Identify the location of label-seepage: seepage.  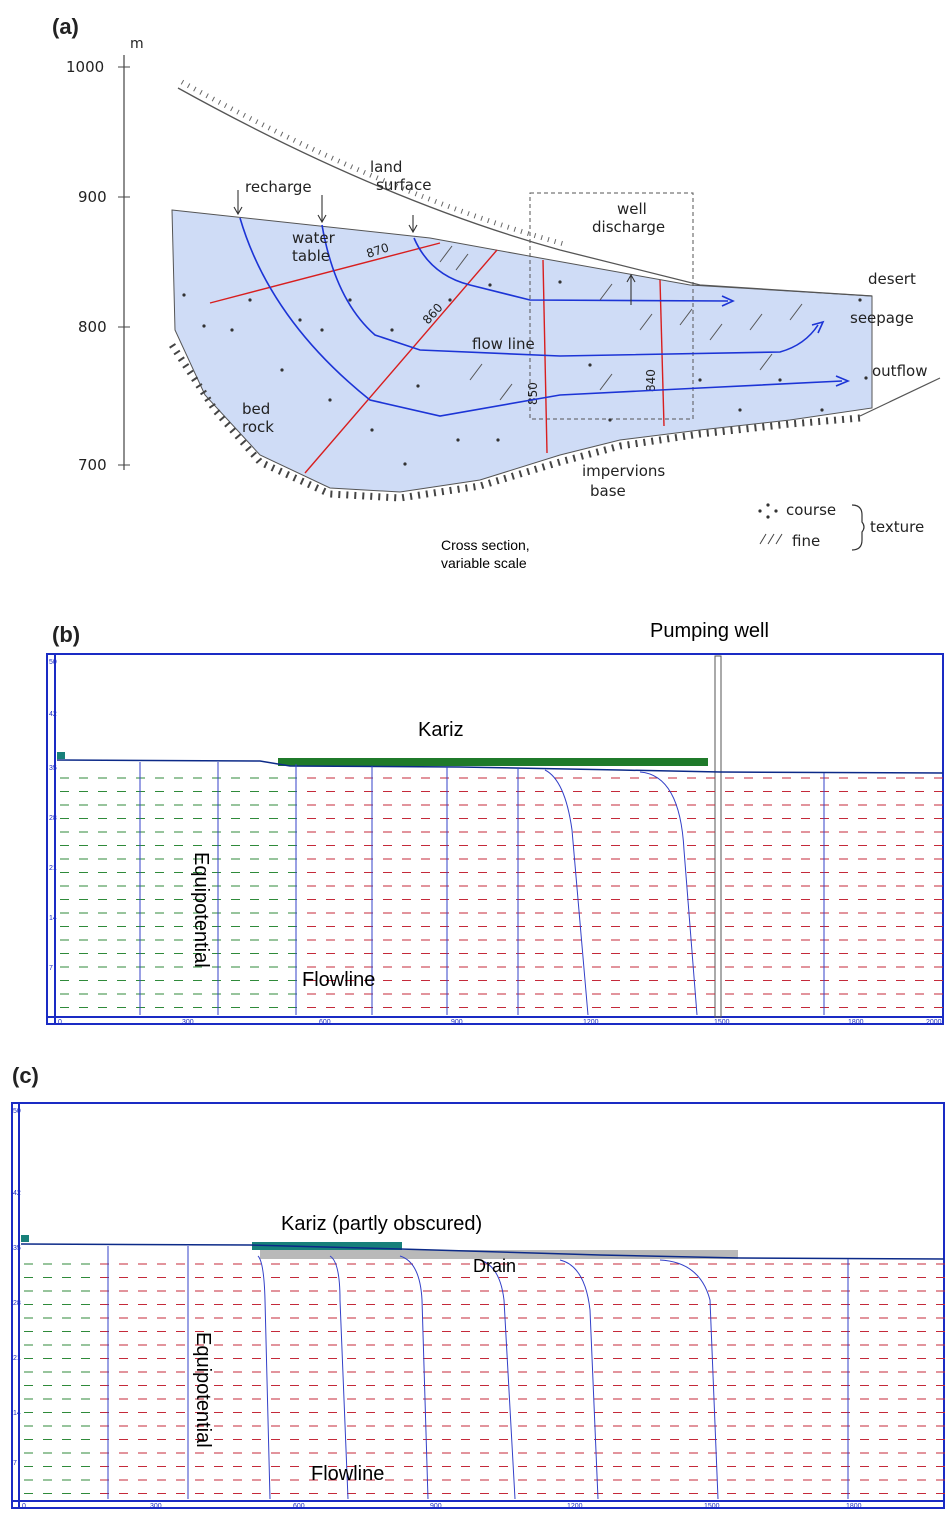
(882, 318).